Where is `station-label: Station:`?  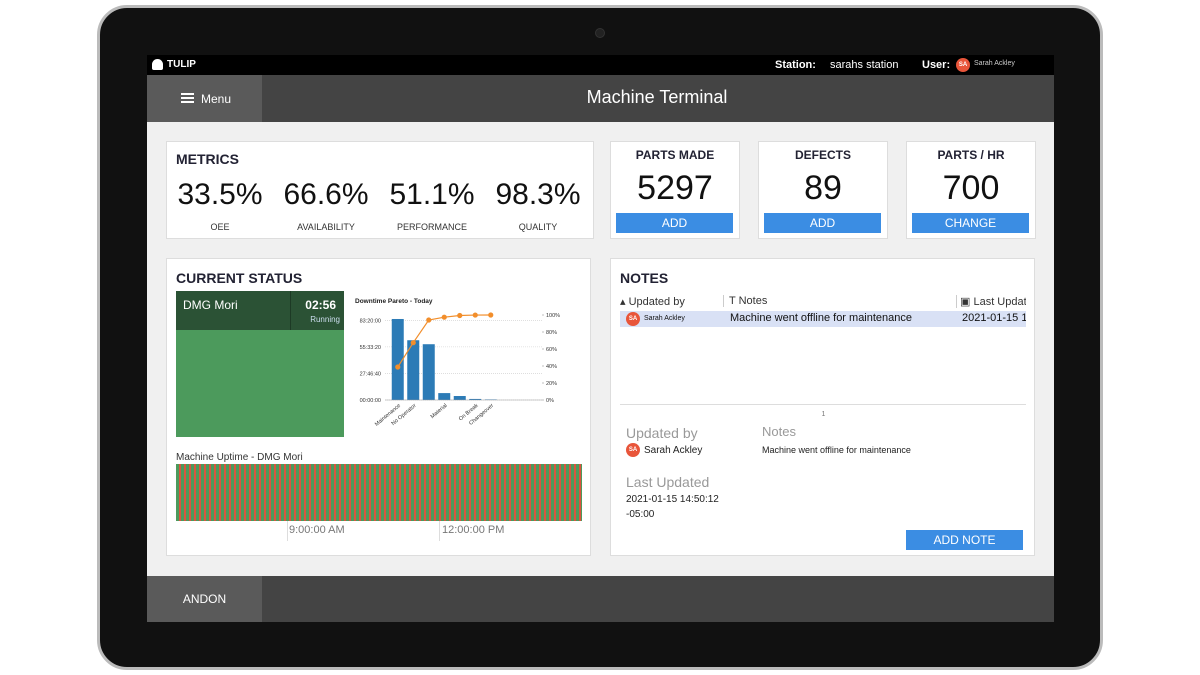 station-label: Station: is located at coordinates (795, 65).